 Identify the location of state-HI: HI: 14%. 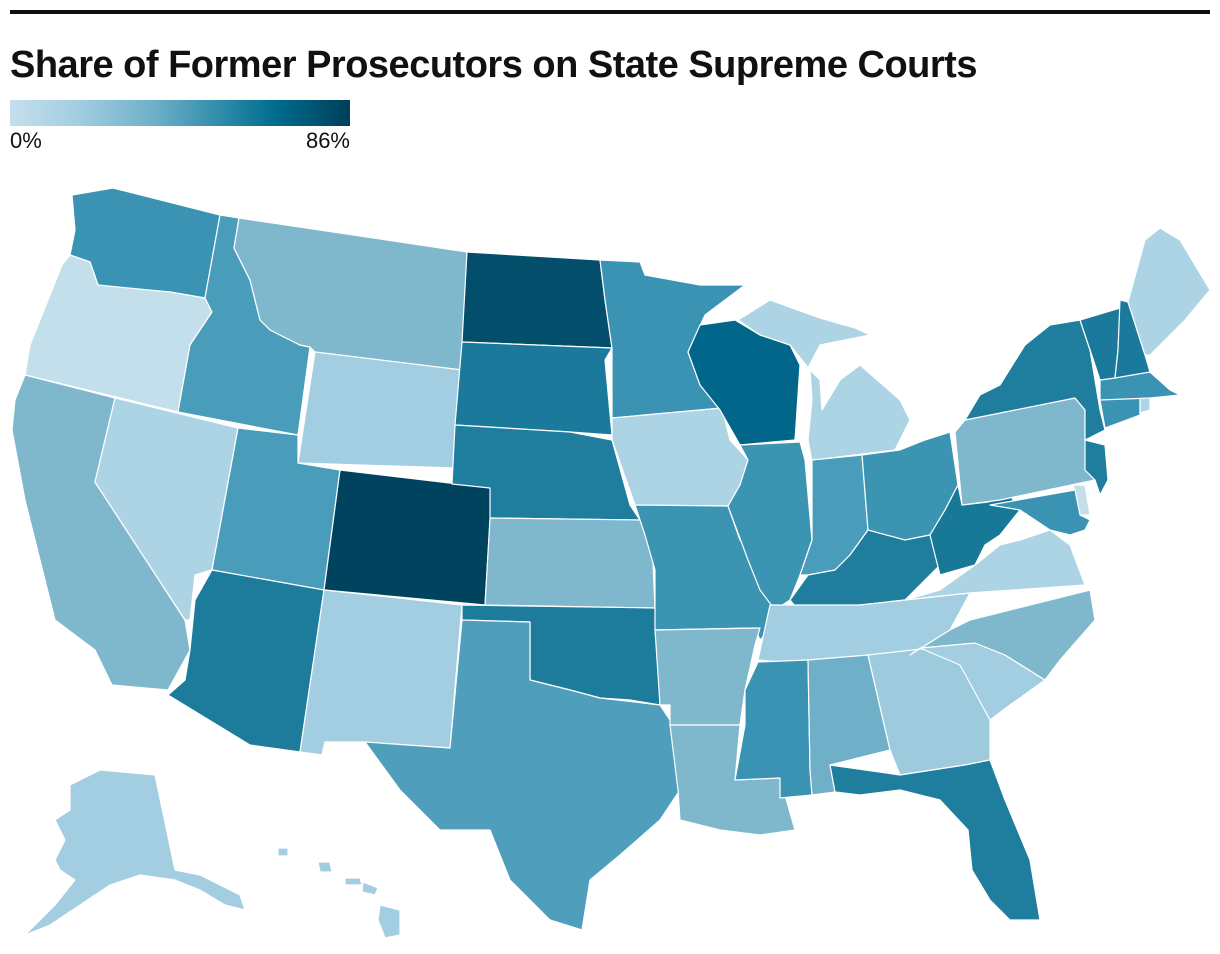
(339, 893).